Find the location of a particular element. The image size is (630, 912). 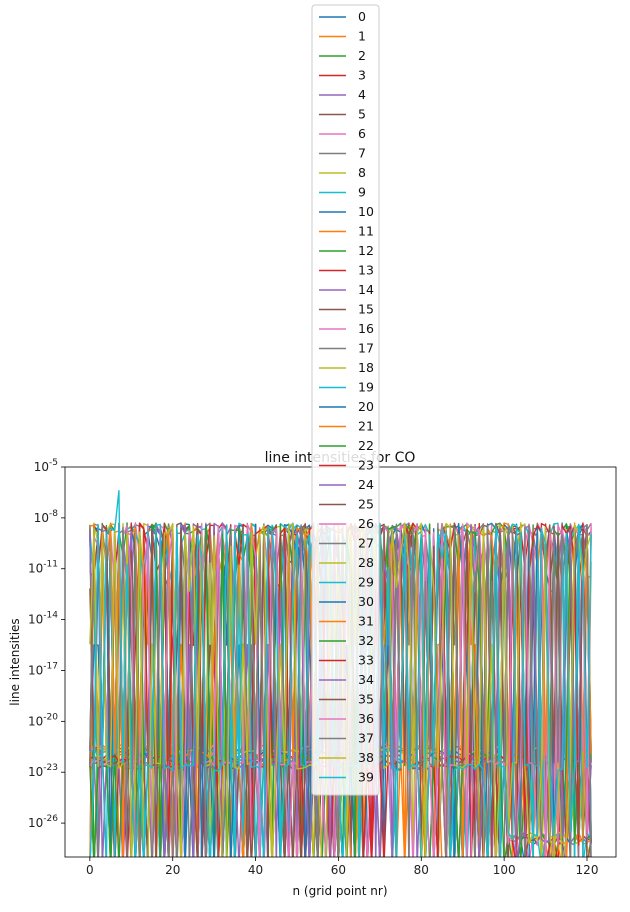

legend-label: 24 is located at coordinates (366, 484).